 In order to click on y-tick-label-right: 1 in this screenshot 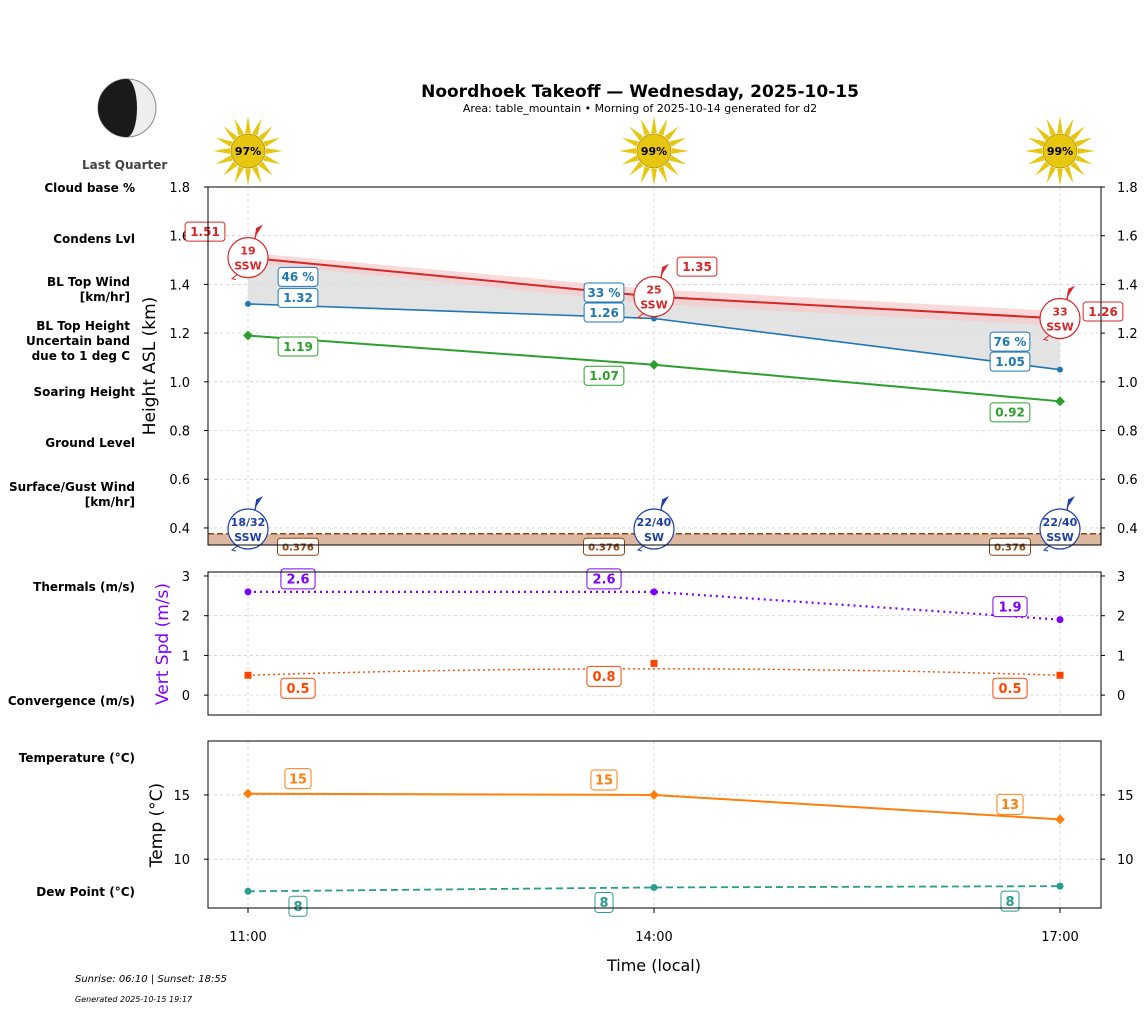, I will do `click(1121, 656)`.